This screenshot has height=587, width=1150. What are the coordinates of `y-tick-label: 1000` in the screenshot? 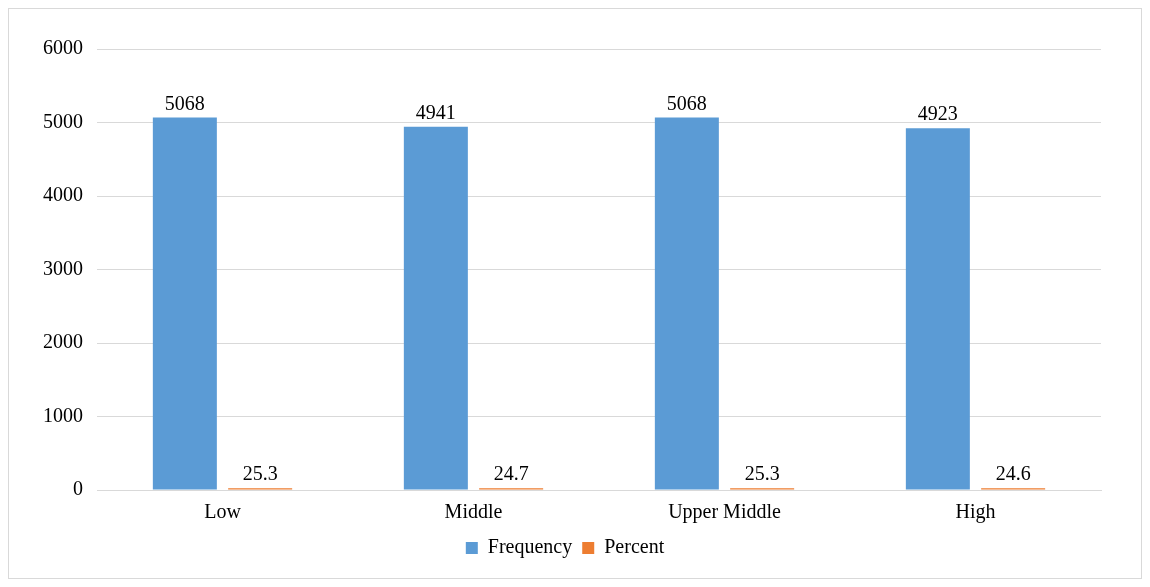 It's located at (63, 414).